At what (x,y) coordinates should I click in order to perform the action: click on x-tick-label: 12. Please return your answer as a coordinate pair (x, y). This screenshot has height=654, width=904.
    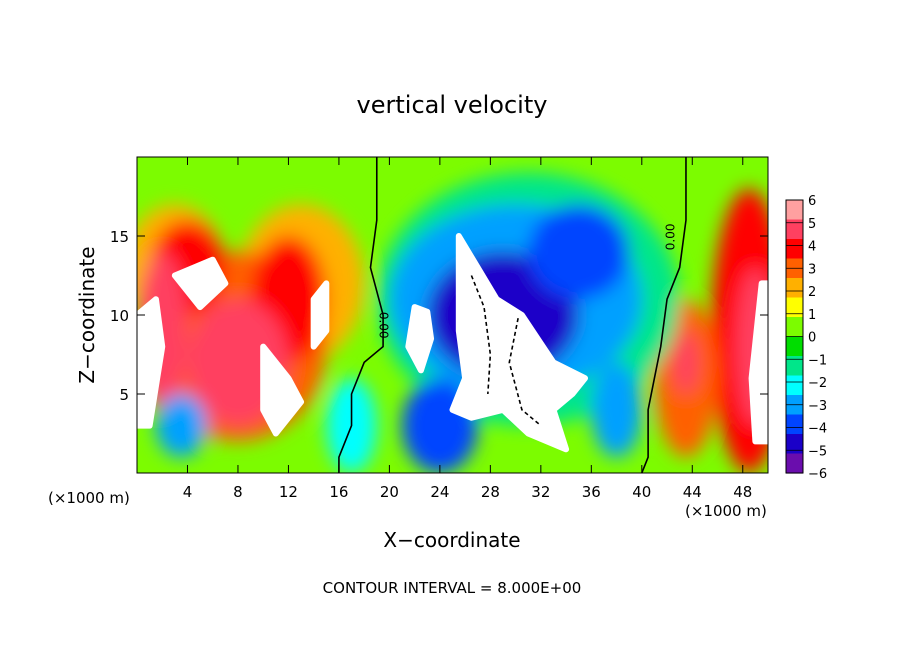
    Looking at the image, I should click on (288, 492).